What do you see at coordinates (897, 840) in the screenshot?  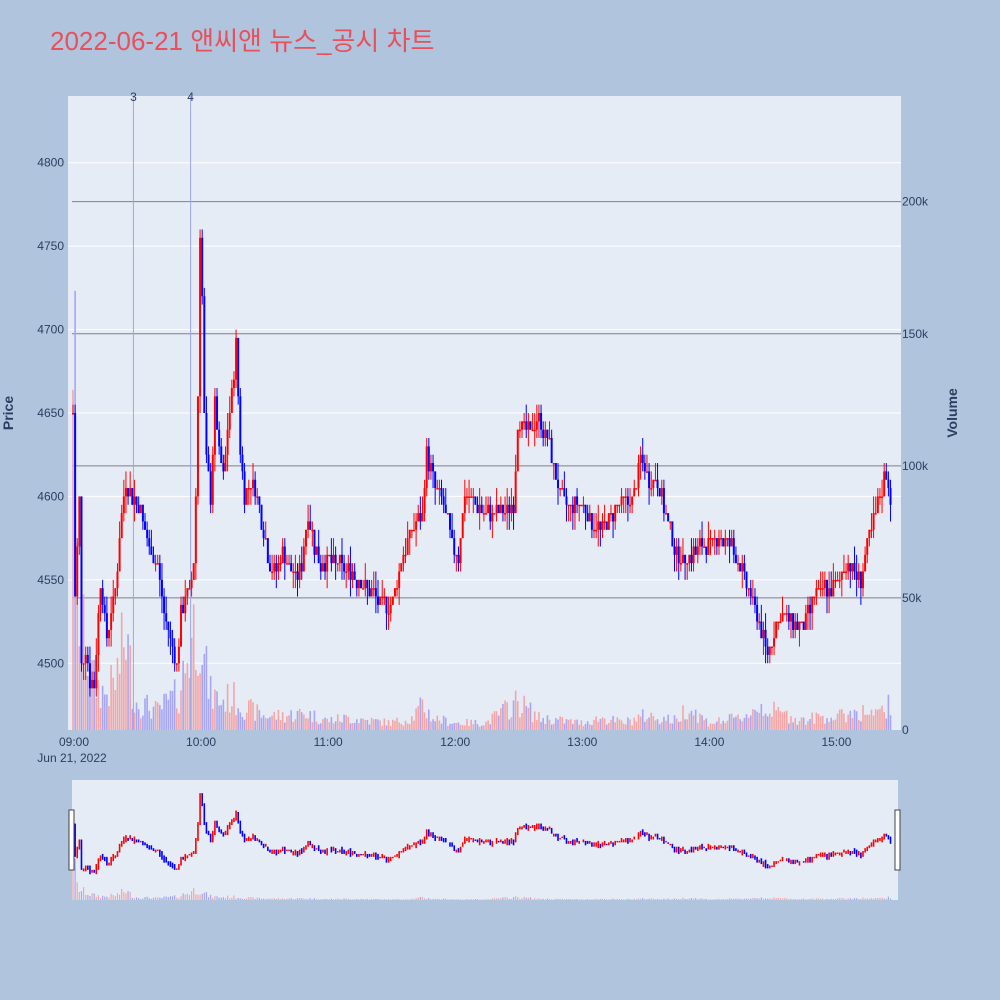 I see `range-slider-right-handle` at bounding box center [897, 840].